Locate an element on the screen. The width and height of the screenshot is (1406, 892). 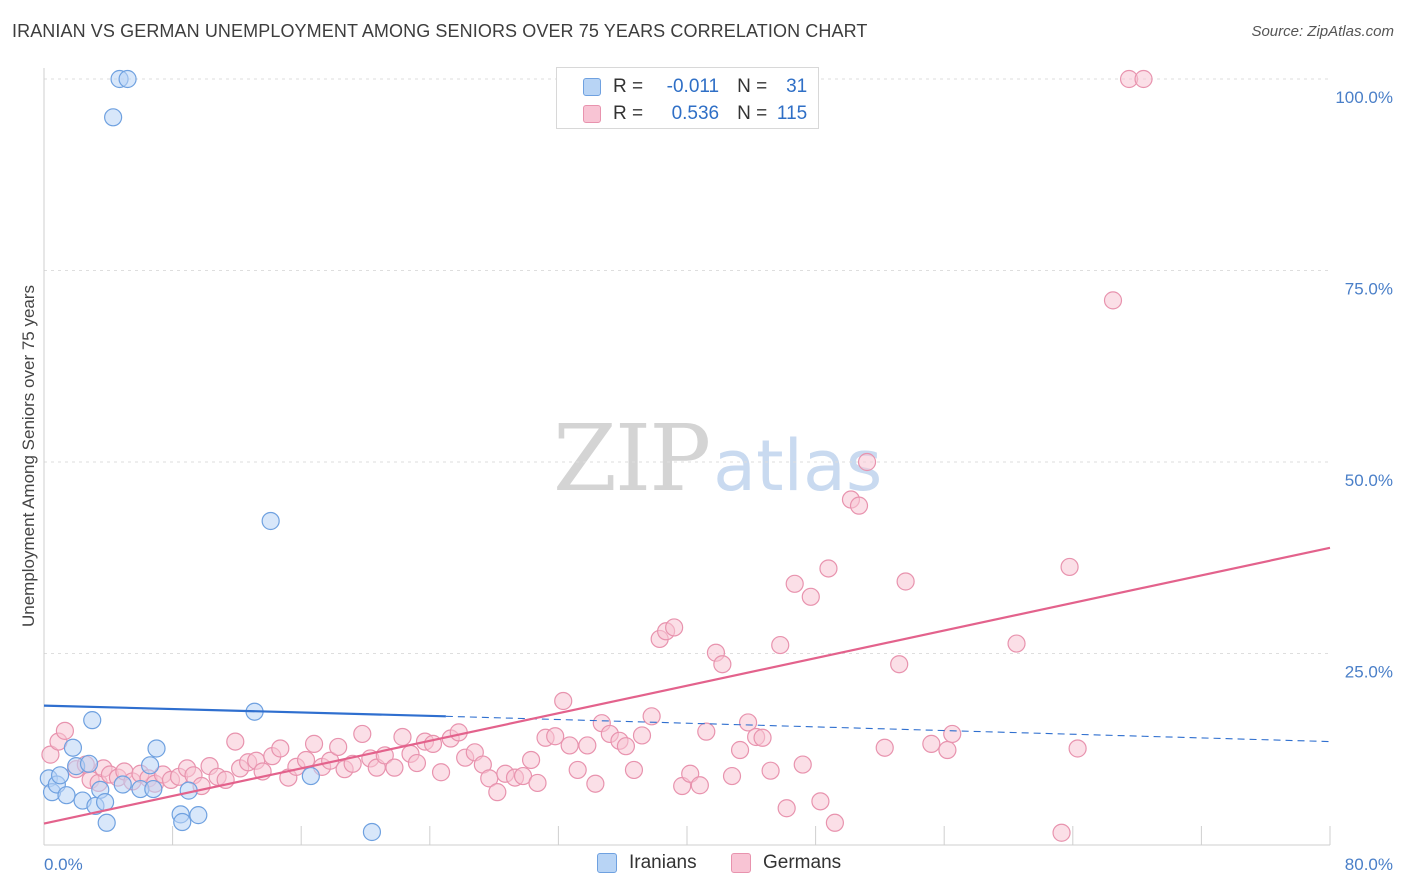
legend-r-value-iranians: -0.011 is located at coordinates (693, 86).